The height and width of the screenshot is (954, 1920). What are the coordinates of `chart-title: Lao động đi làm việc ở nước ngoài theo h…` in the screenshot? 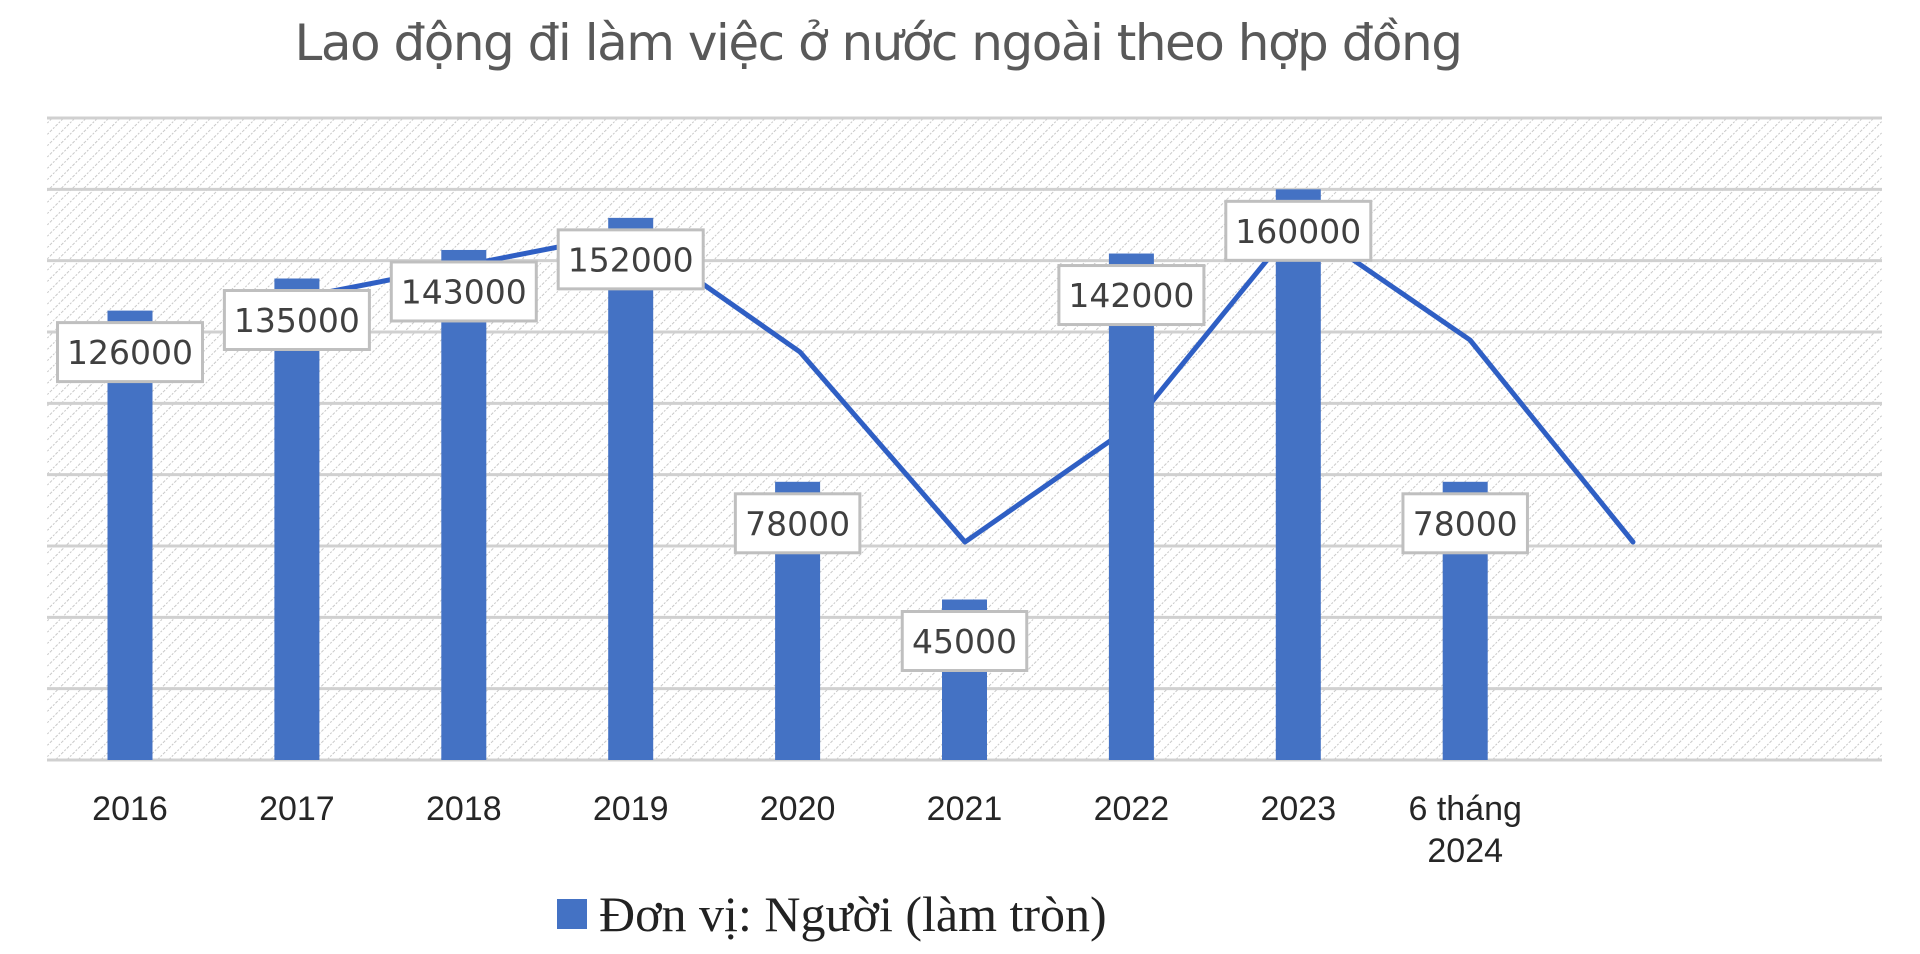 It's located at (878, 43).